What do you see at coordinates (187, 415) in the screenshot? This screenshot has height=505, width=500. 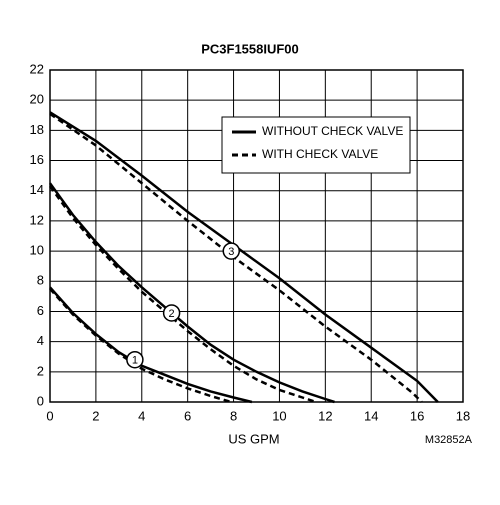 I see `x-tick-label: 6` at bounding box center [187, 415].